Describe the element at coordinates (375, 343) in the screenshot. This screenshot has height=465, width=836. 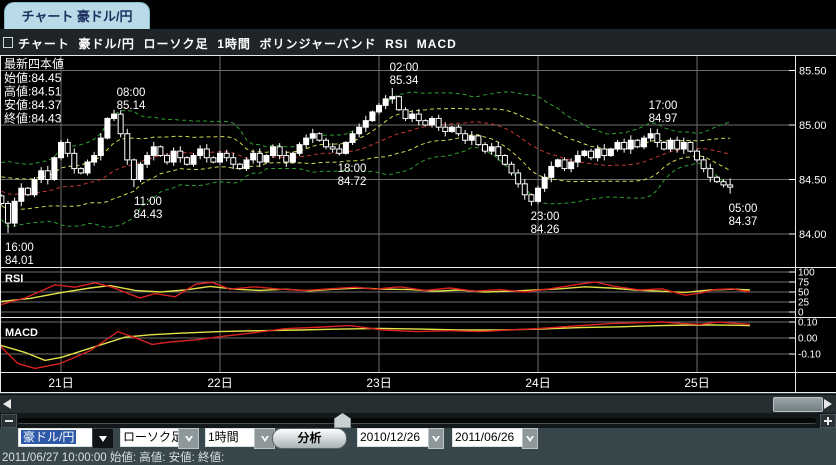
I see `macd-signal-line` at that location.